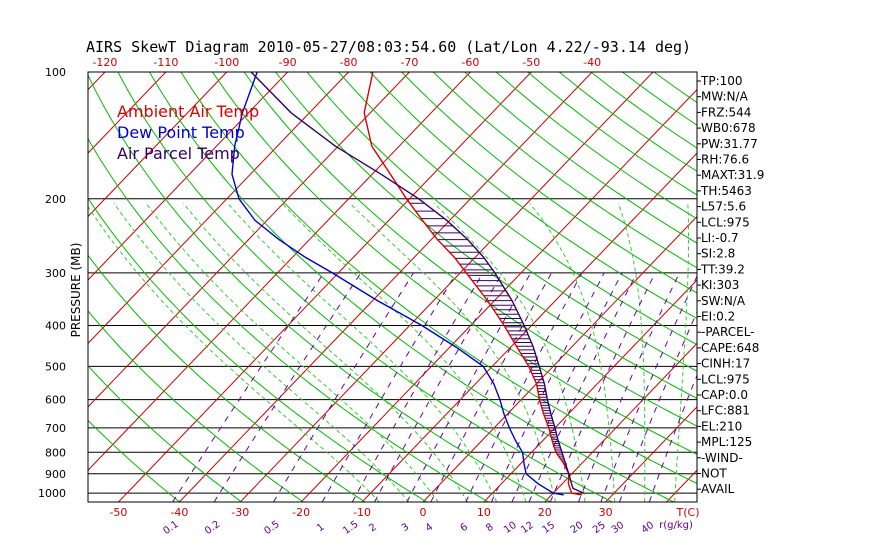 The image size is (870, 560). Describe the element at coordinates (55, 273) in the screenshot. I see `pressure-tick-300: 300` at that location.